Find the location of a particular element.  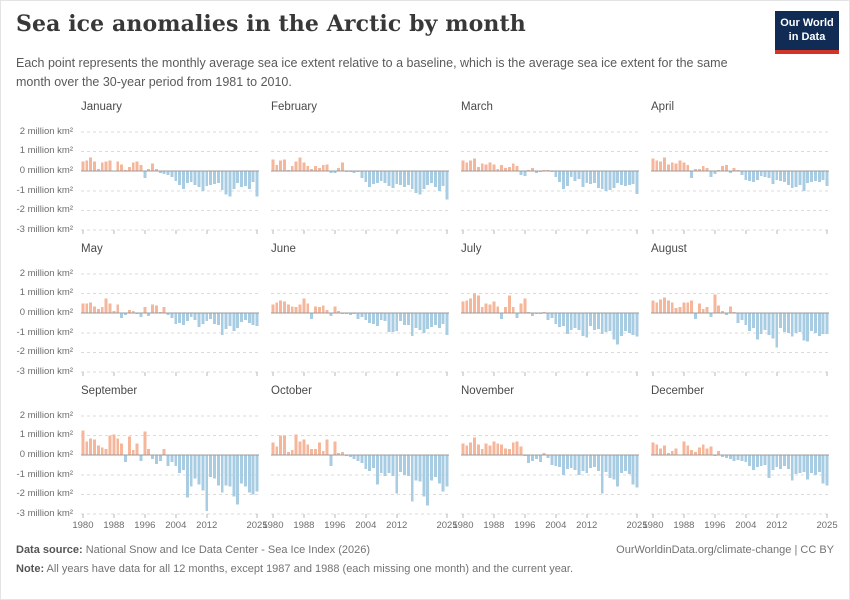

bar-august-1986 is located at coordinates (676, 311).